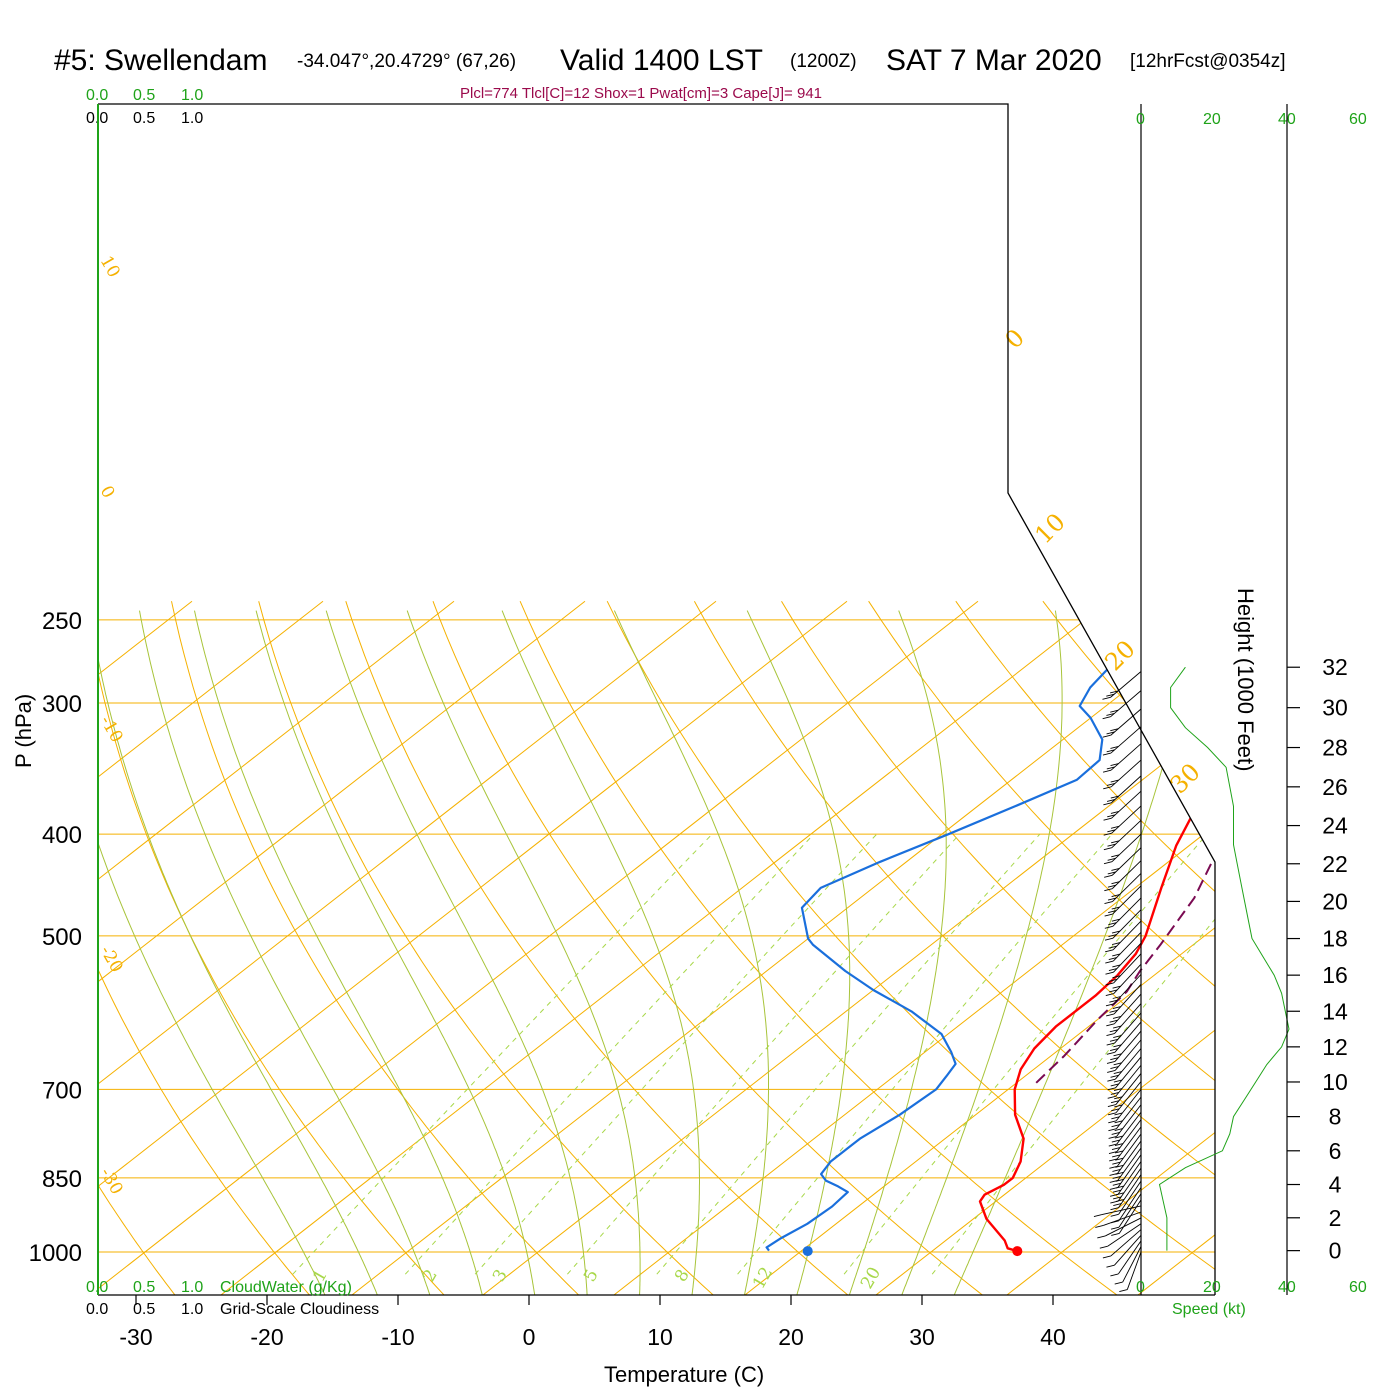 Image resolution: width=1400 pixels, height=1400 pixels. What do you see at coordinates (144, 118) in the screenshot?
I see `top-black-tick-1: 0.5` at bounding box center [144, 118].